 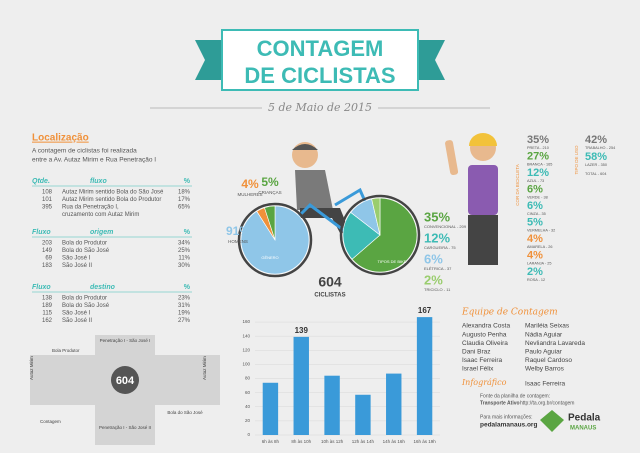 I want to click on source: Para mais informações:, so click(x=506, y=417).